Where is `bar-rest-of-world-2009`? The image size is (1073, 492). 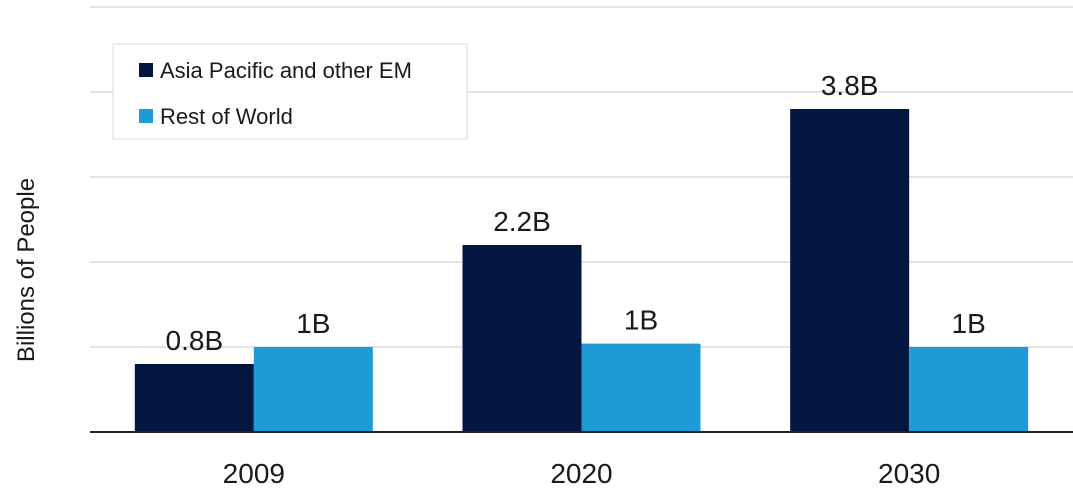
bar-rest-of-world-2009 is located at coordinates (313, 389).